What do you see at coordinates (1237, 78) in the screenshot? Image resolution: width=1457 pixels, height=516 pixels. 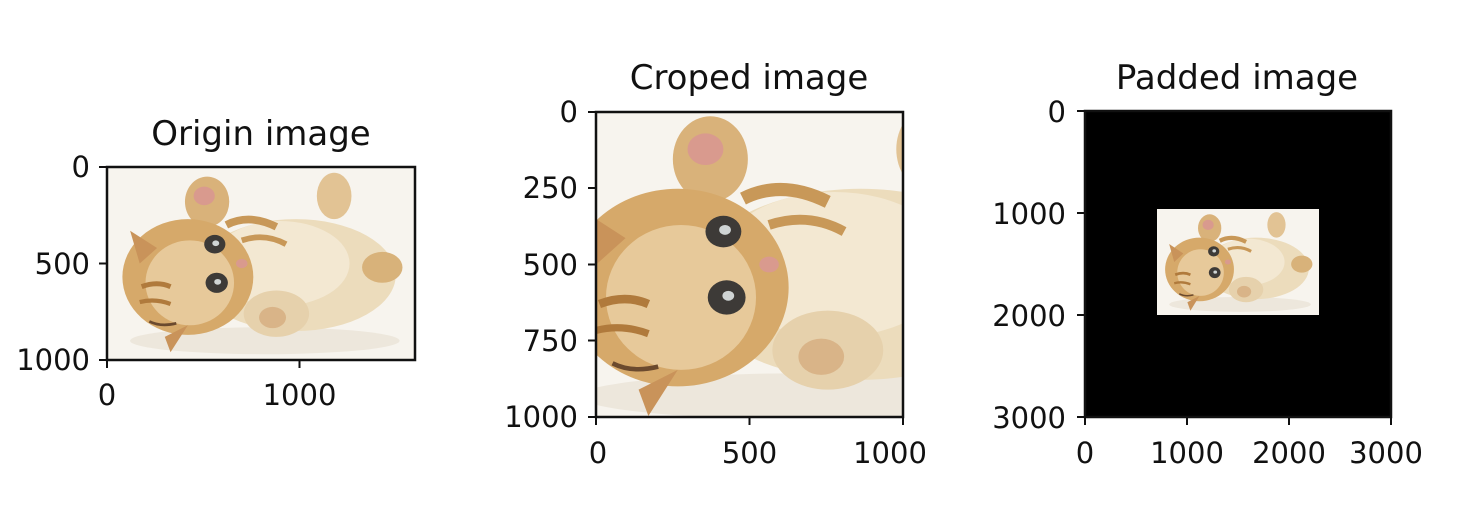 I see `panel-title: Padded image` at bounding box center [1237, 78].